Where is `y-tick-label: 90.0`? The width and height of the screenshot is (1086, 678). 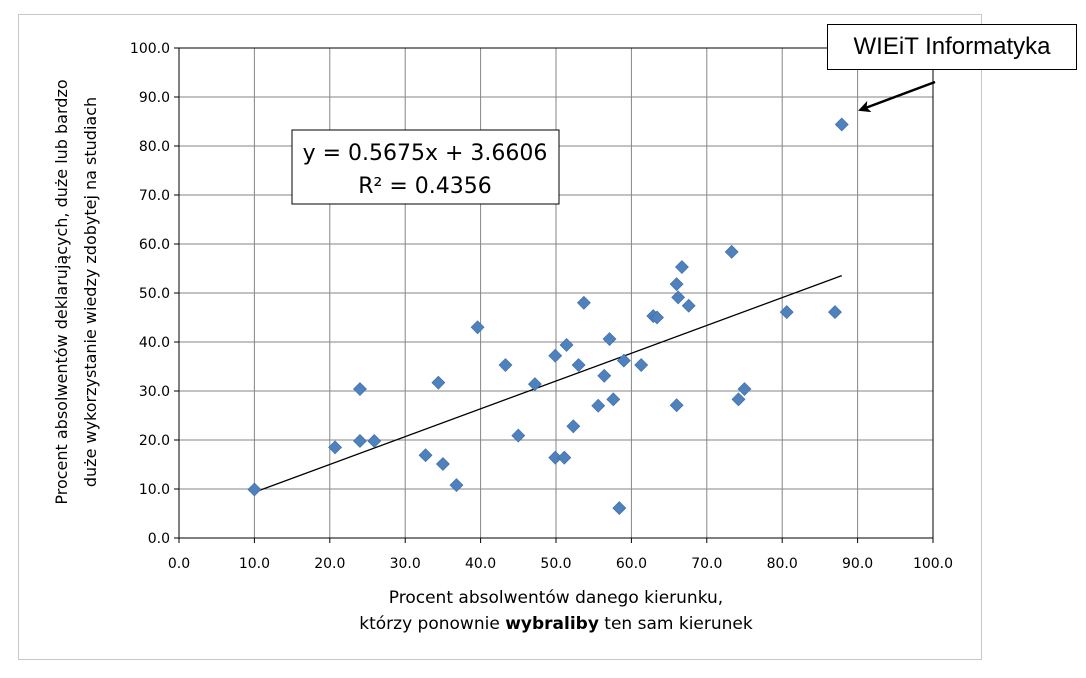
y-tick-label: 90.0 is located at coordinates (154, 98).